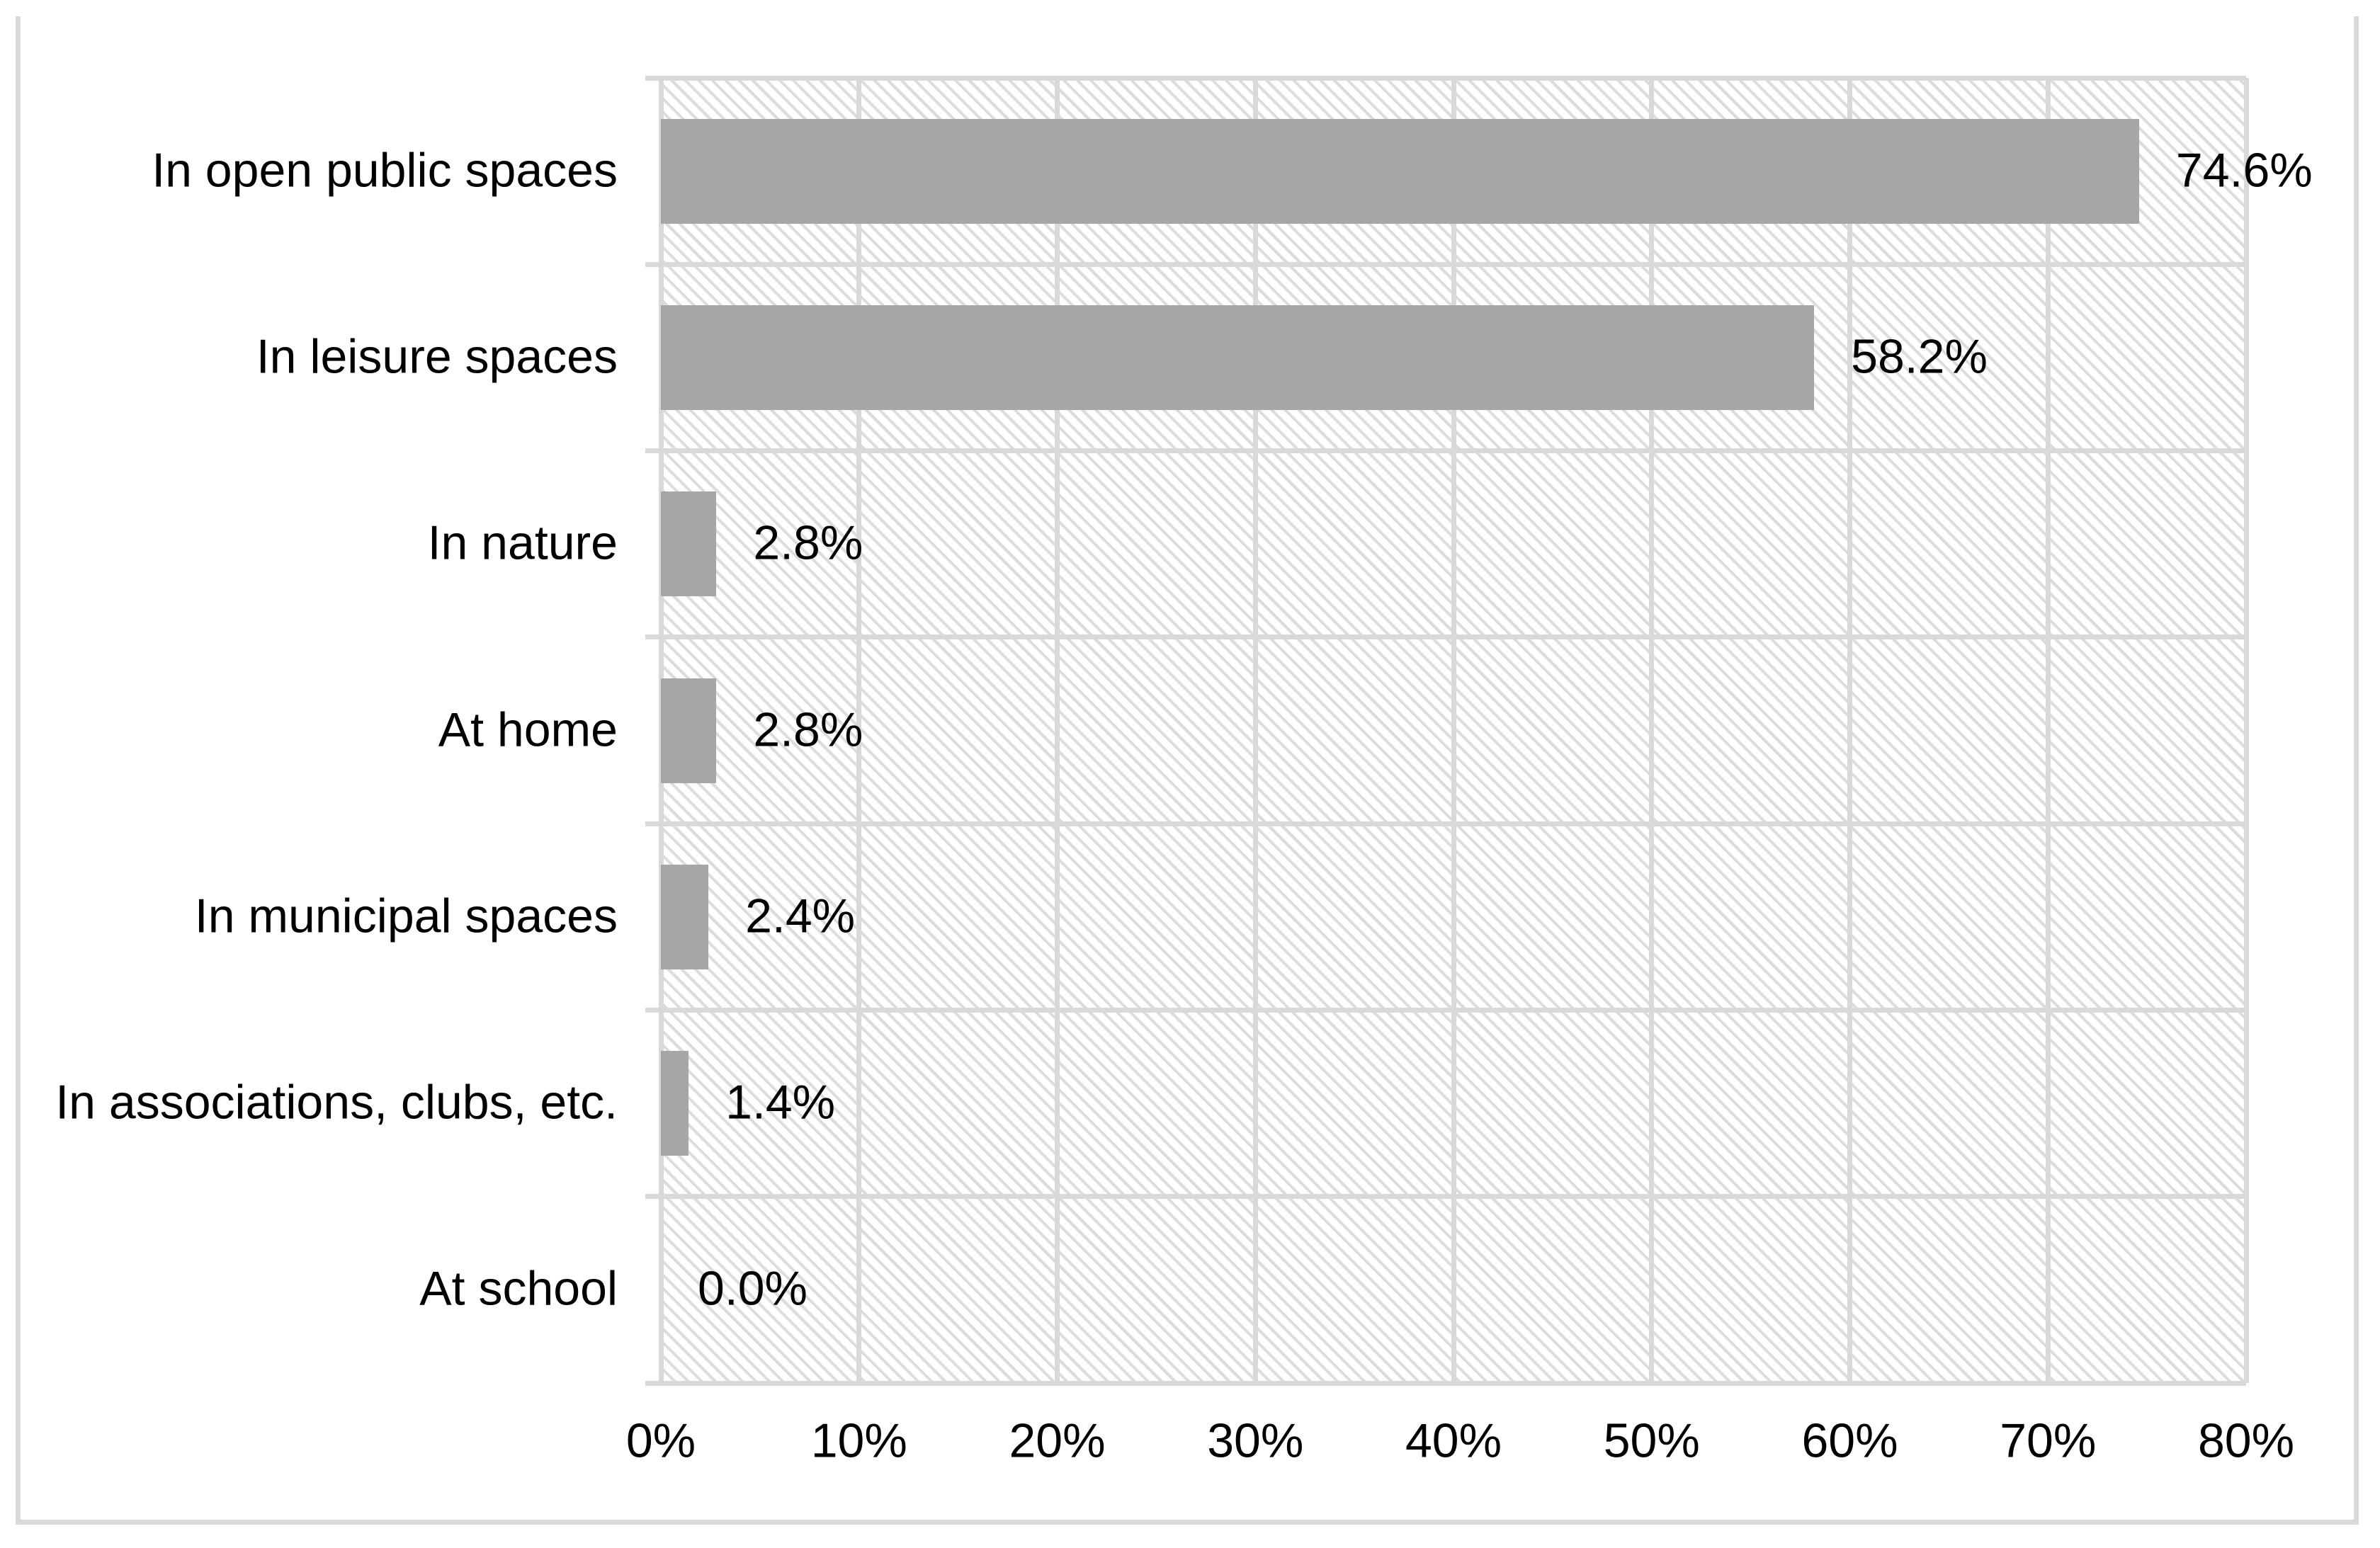  What do you see at coordinates (1920, 356) in the screenshot?
I see `value-label: 58.2%` at bounding box center [1920, 356].